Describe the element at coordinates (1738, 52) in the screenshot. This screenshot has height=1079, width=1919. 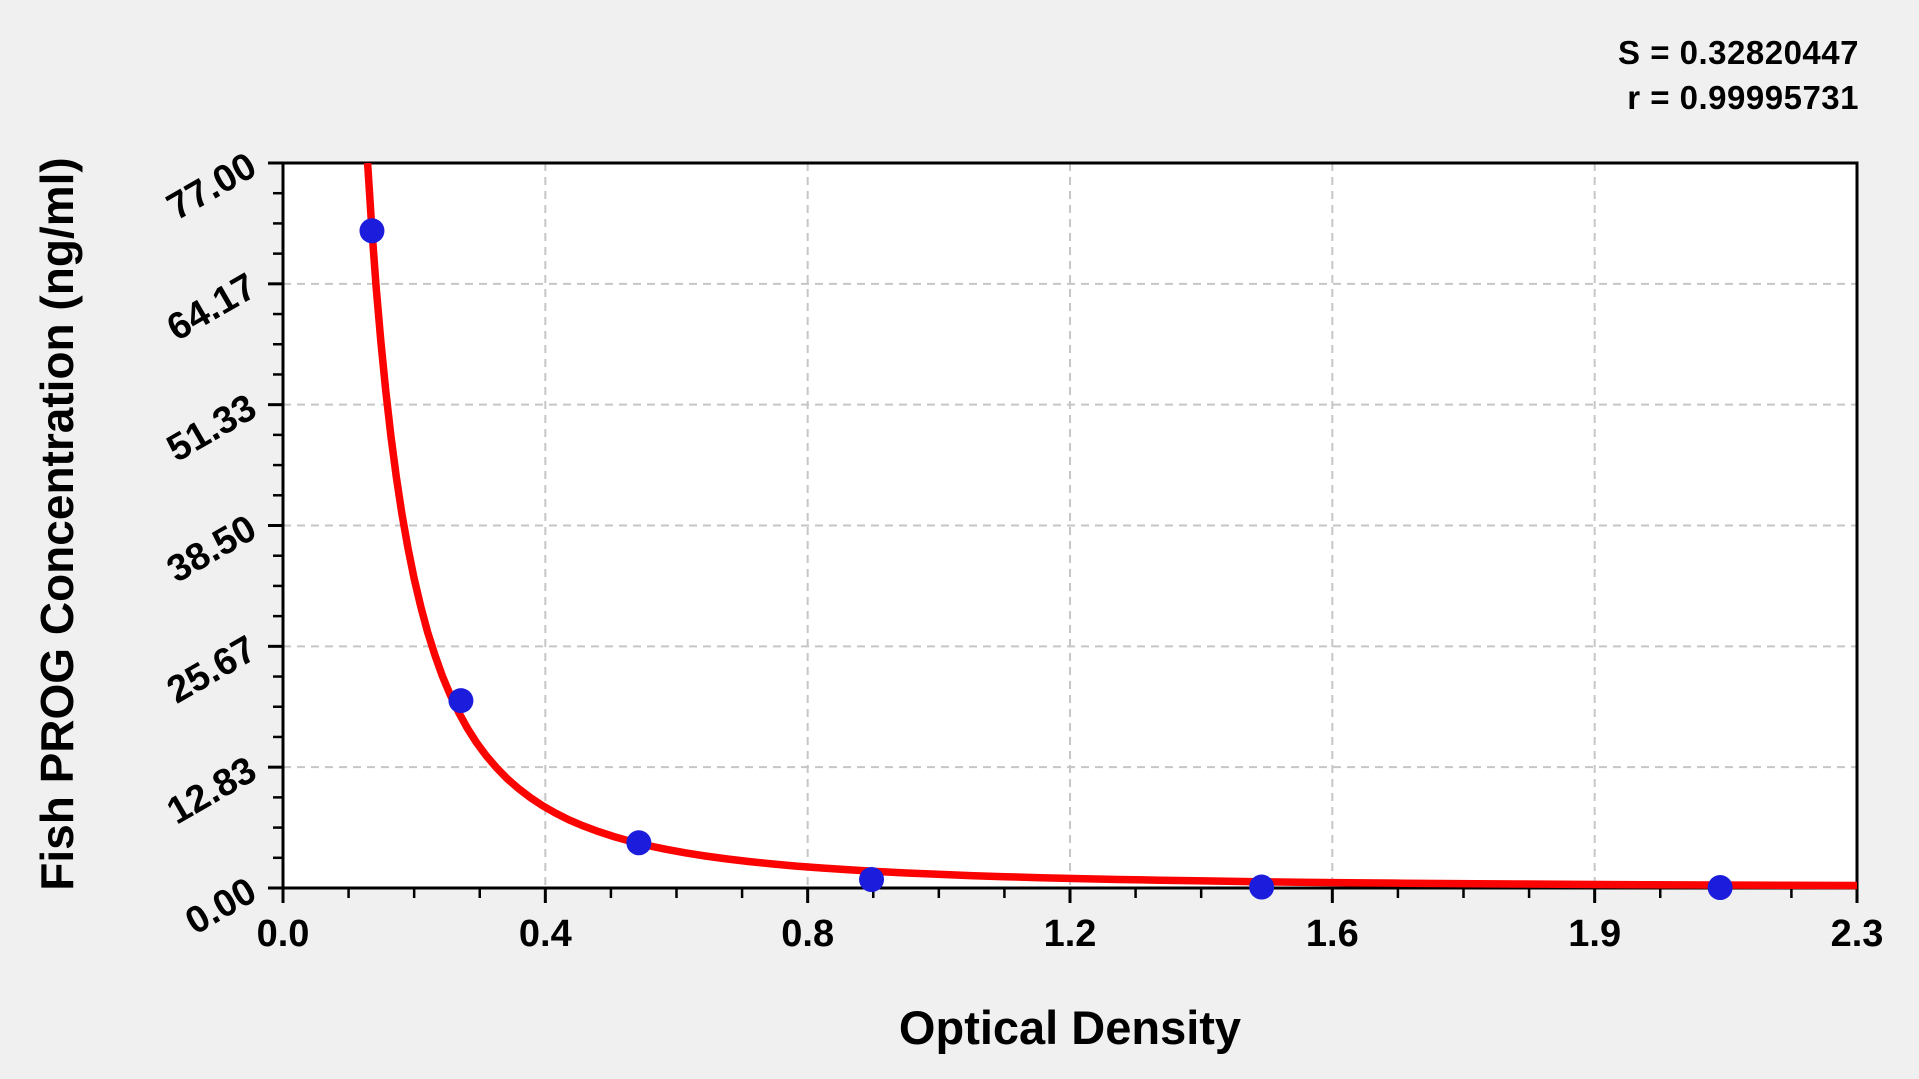
I see `s-statistic: S = 0.32820447` at that location.